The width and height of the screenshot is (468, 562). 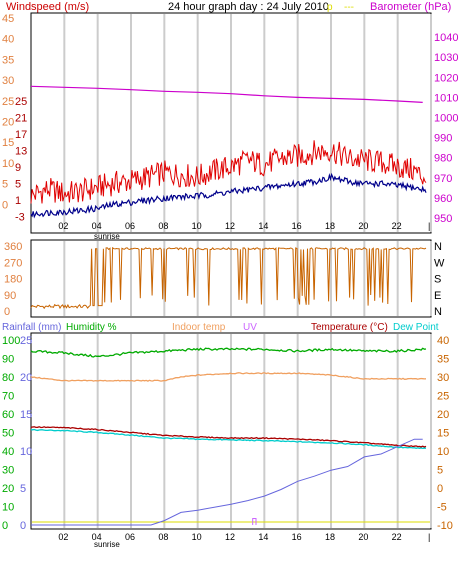 What do you see at coordinates (8, 415) in the screenshot?
I see `y-tick-humidity: 60` at bounding box center [8, 415].